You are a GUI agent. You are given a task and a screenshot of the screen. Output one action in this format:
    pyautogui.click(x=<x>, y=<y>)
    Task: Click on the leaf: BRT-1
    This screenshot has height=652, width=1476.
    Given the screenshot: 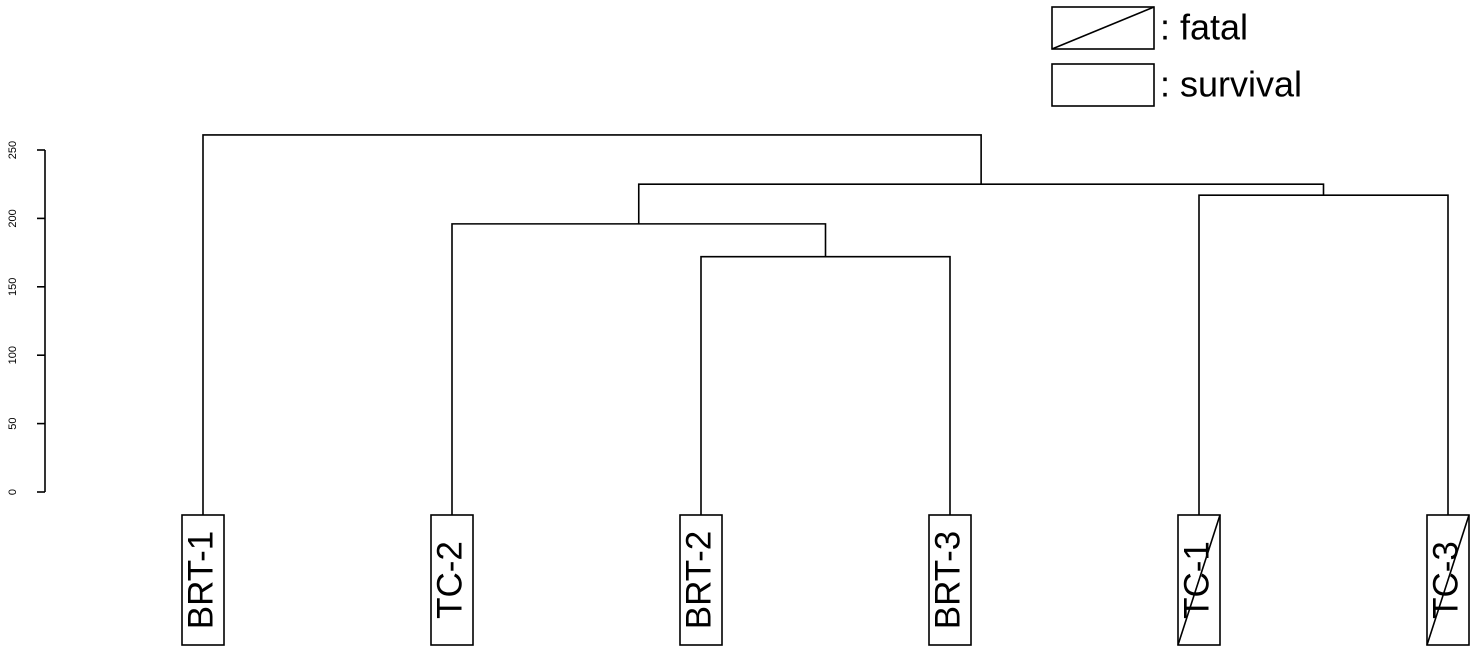 What is the action you would take?
    pyautogui.click(x=203, y=580)
    